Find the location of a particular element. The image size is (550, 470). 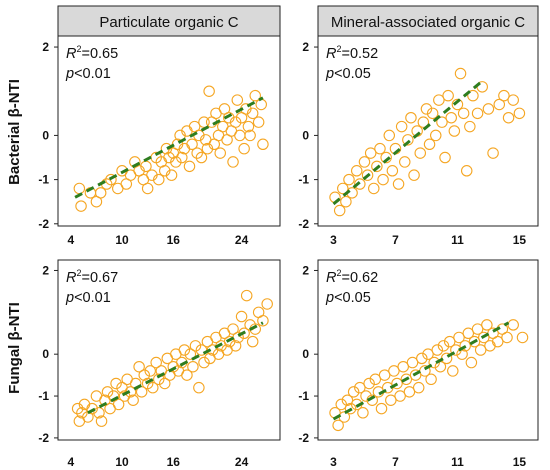

p-value-label: p<0.05 is located at coordinates (348, 74).